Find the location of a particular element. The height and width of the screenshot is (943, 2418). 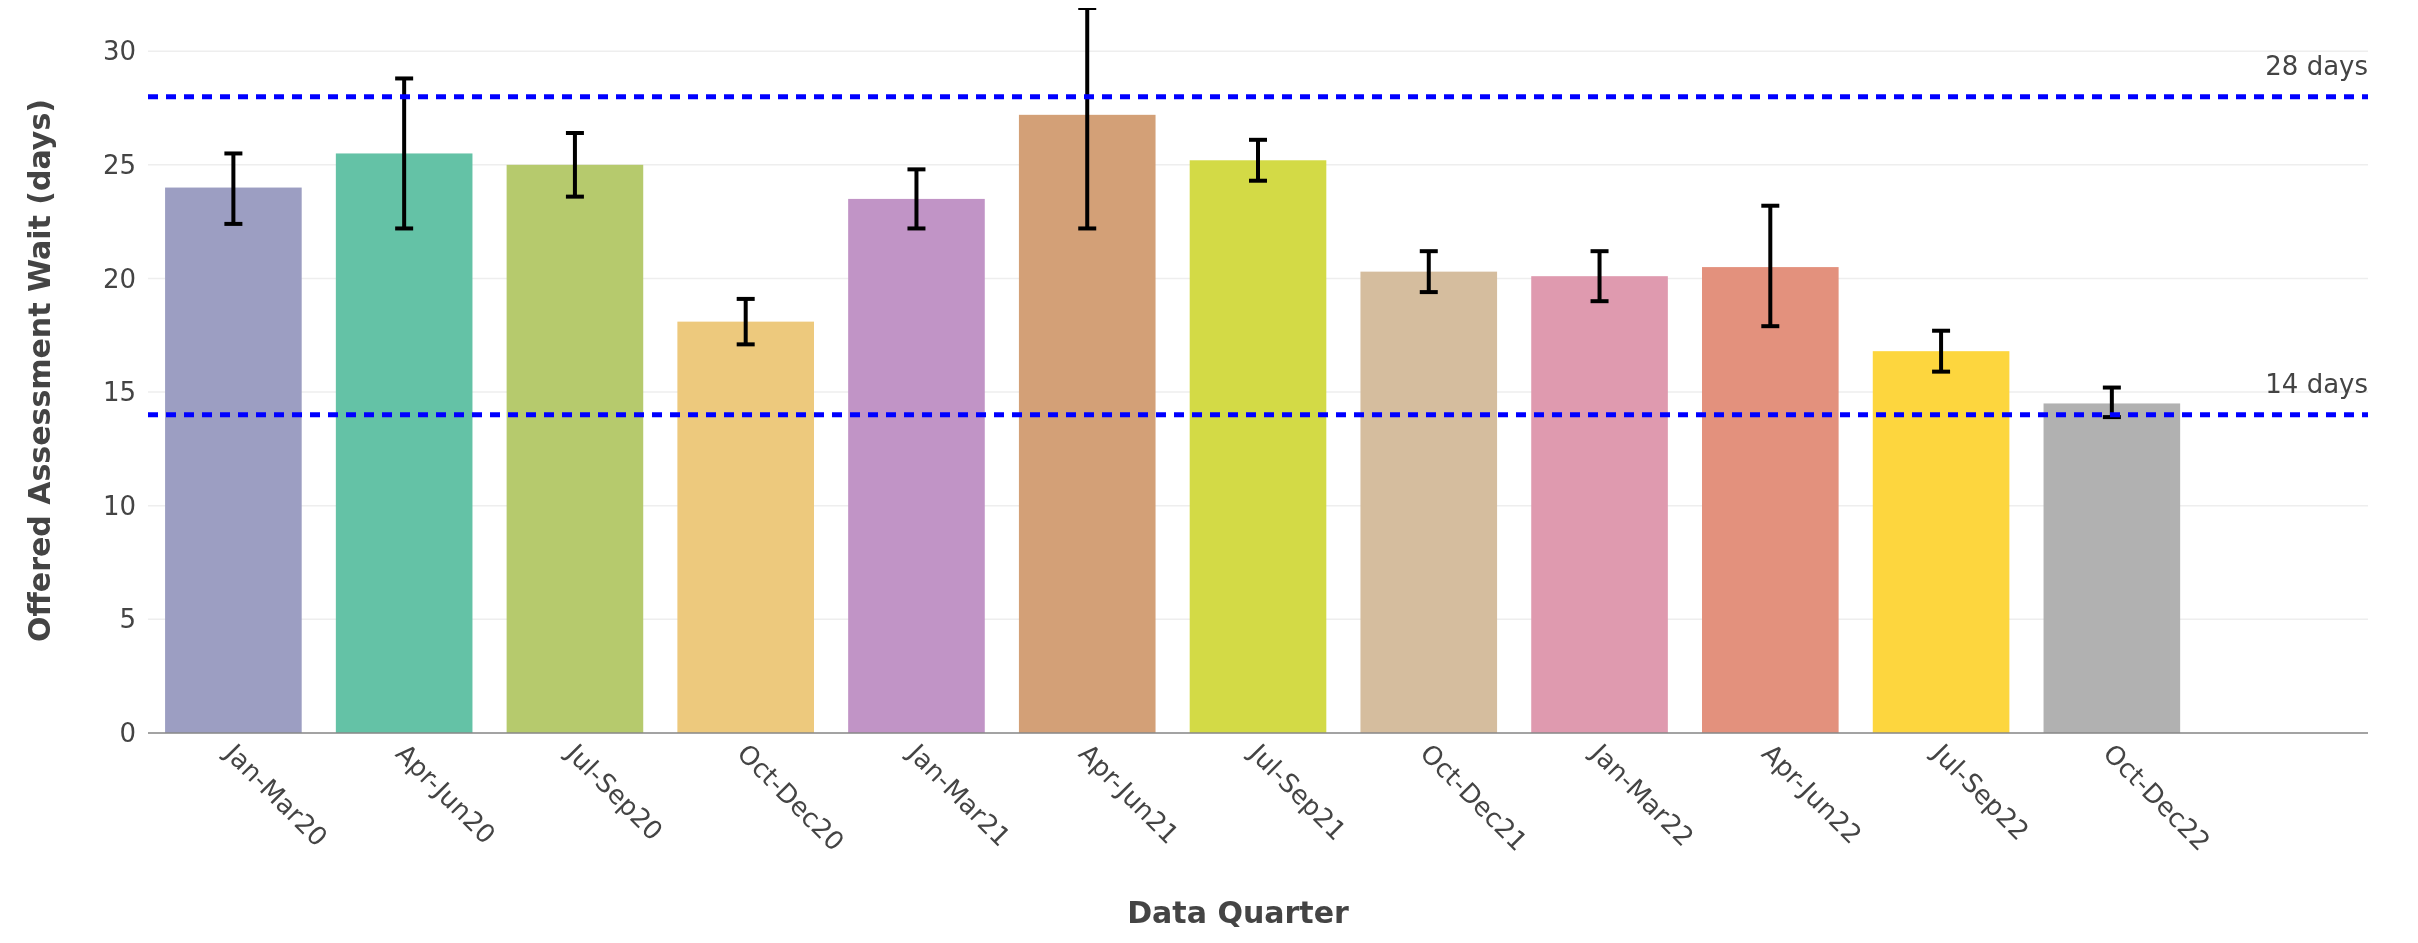

y-tick-label: 5 is located at coordinates (127, 619).